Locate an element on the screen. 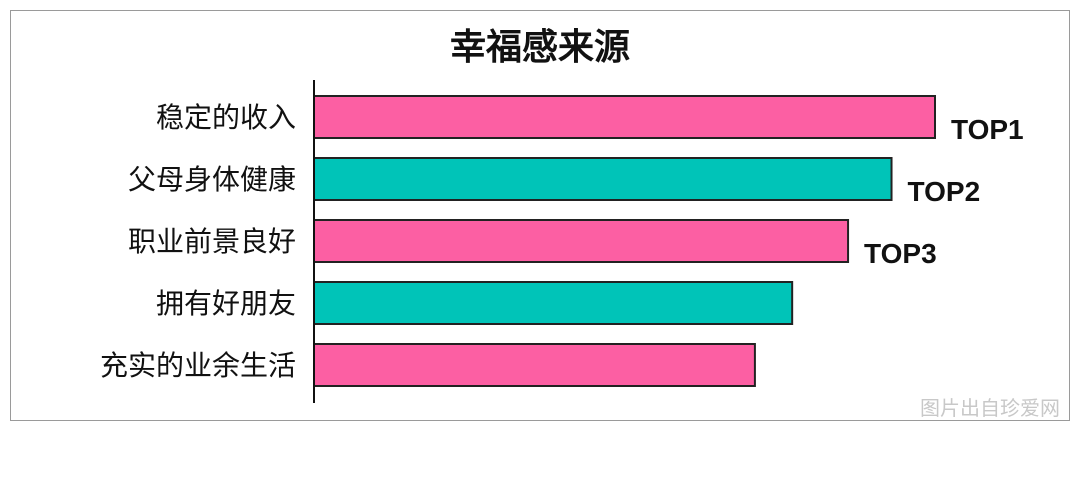 The width and height of the screenshot is (1080, 503). category-label: 拥有好朋友 is located at coordinates (226, 303).